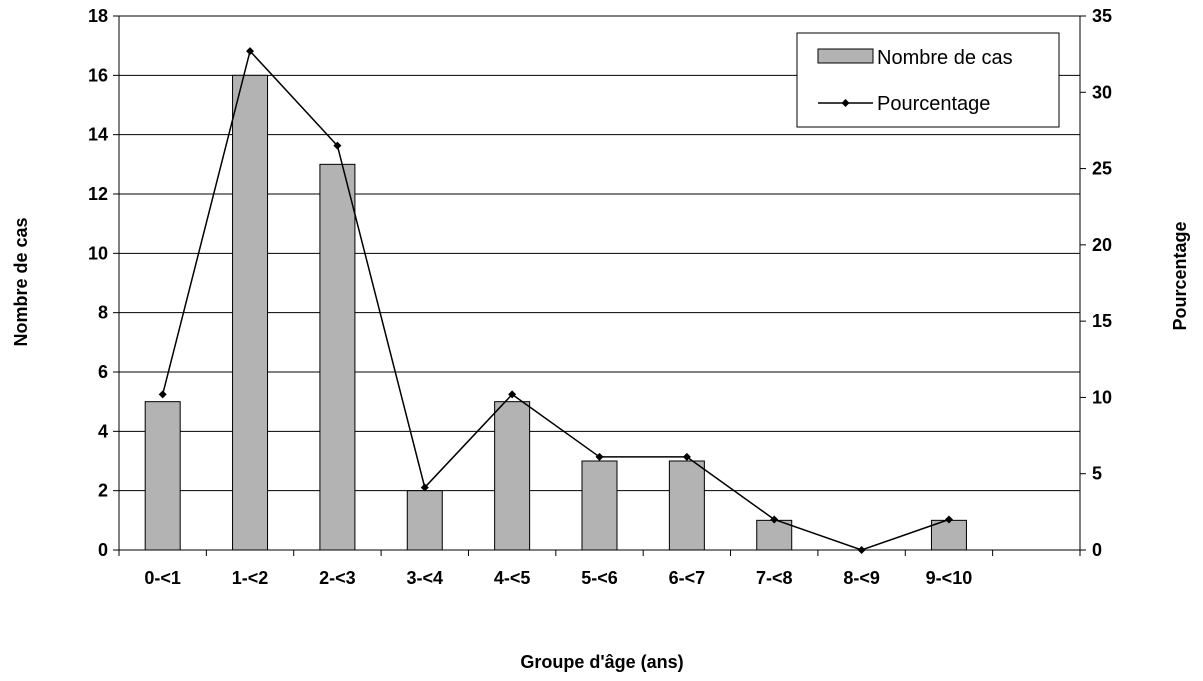 Image resolution: width=1203 pixels, height=681 pixels. What do you see at coordinates (928, 80) in the screenshot?
I see `legend: Nombre de cas Pourcentage` at bounding box center [928, 80].